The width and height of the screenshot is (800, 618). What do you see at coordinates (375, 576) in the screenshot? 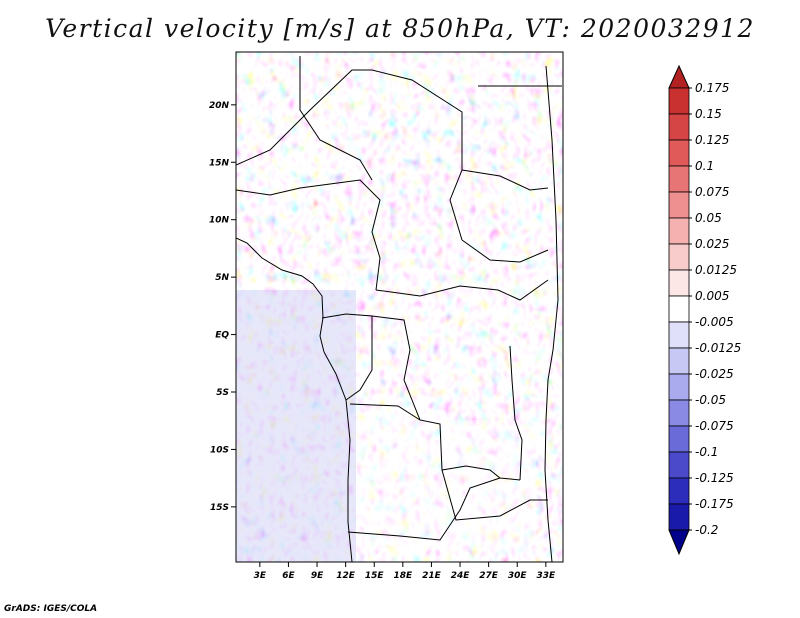
I see `lon-tick-label: 15E` at bounding box center [375, 576].